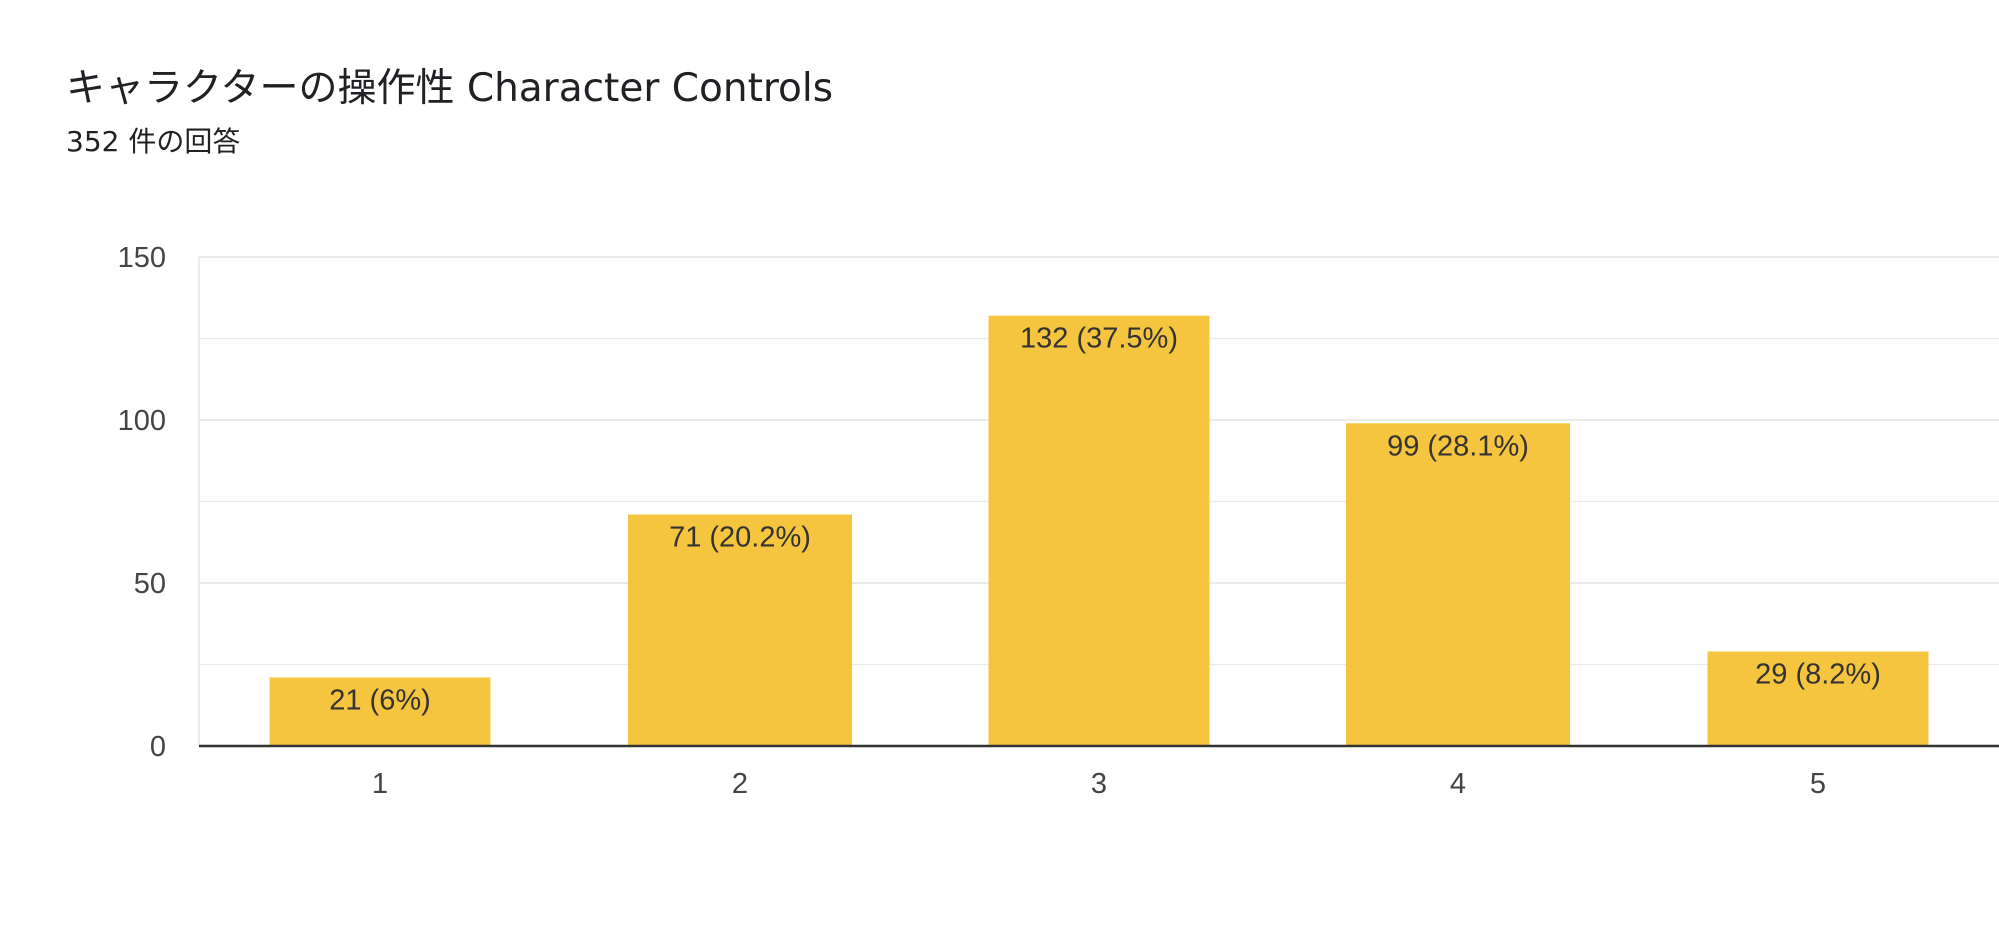 The height and width of the screenshot is (951, 1999). I want to click on data-label-5: 29 (8.2%), so click(1818, 674).